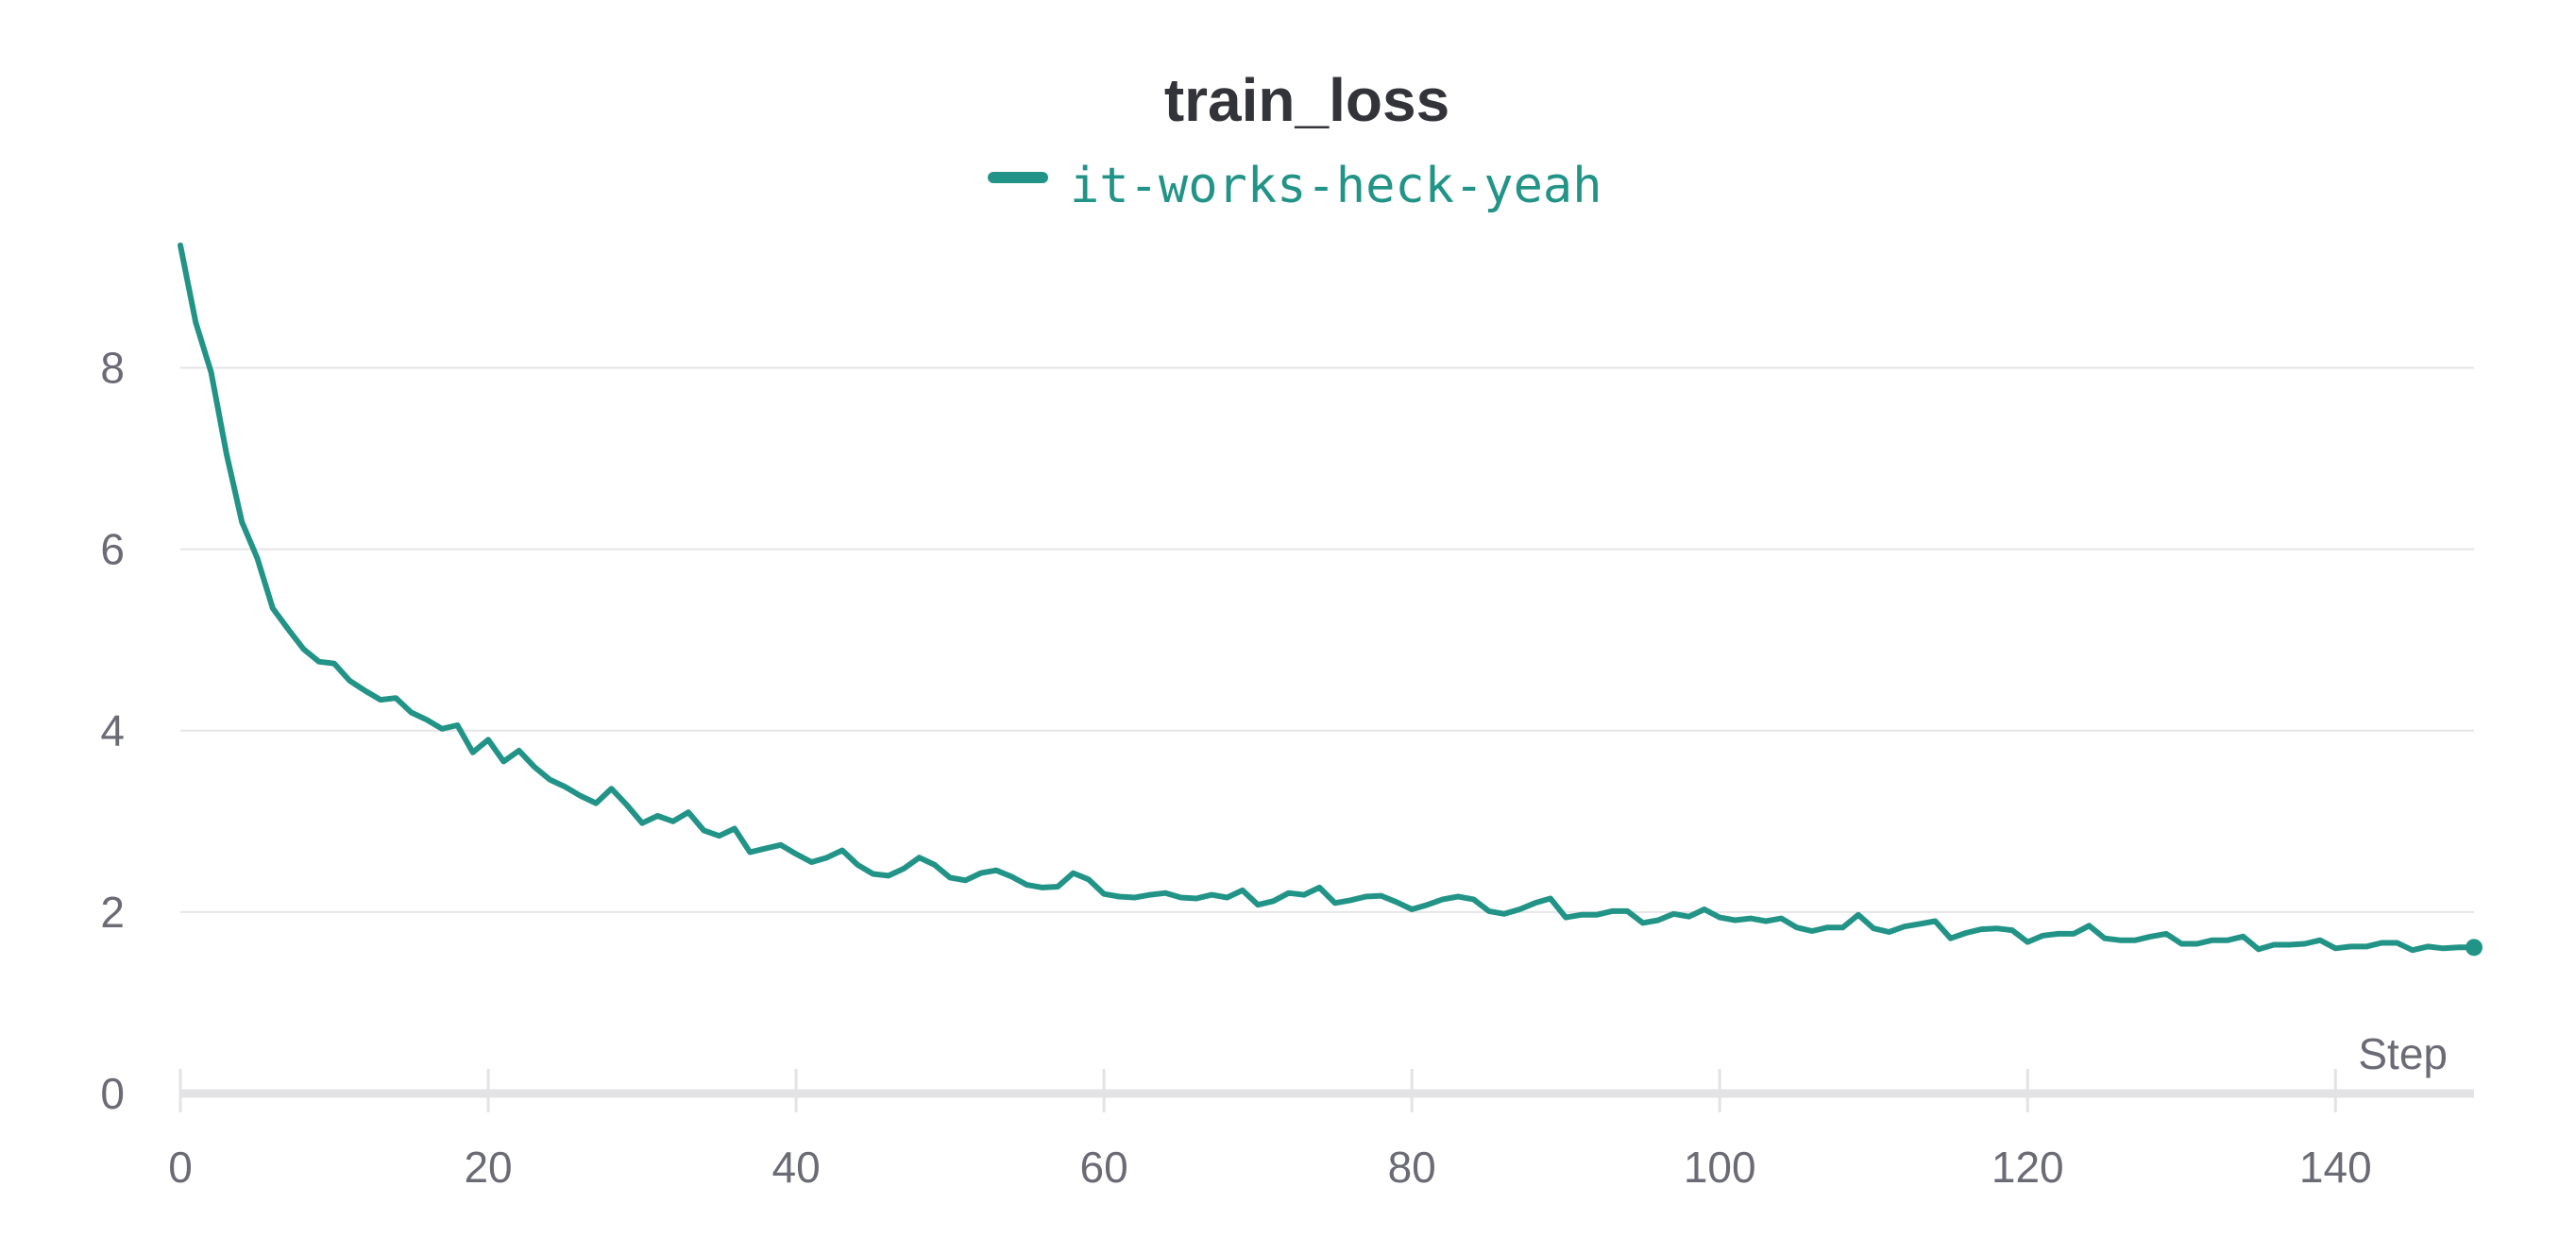 The image size is (2576, 1254). What do you see at coordinates (1720, 1167) in the screenshot?
I see `x-tick-label: 100` at bounding box center [1720, 1167].